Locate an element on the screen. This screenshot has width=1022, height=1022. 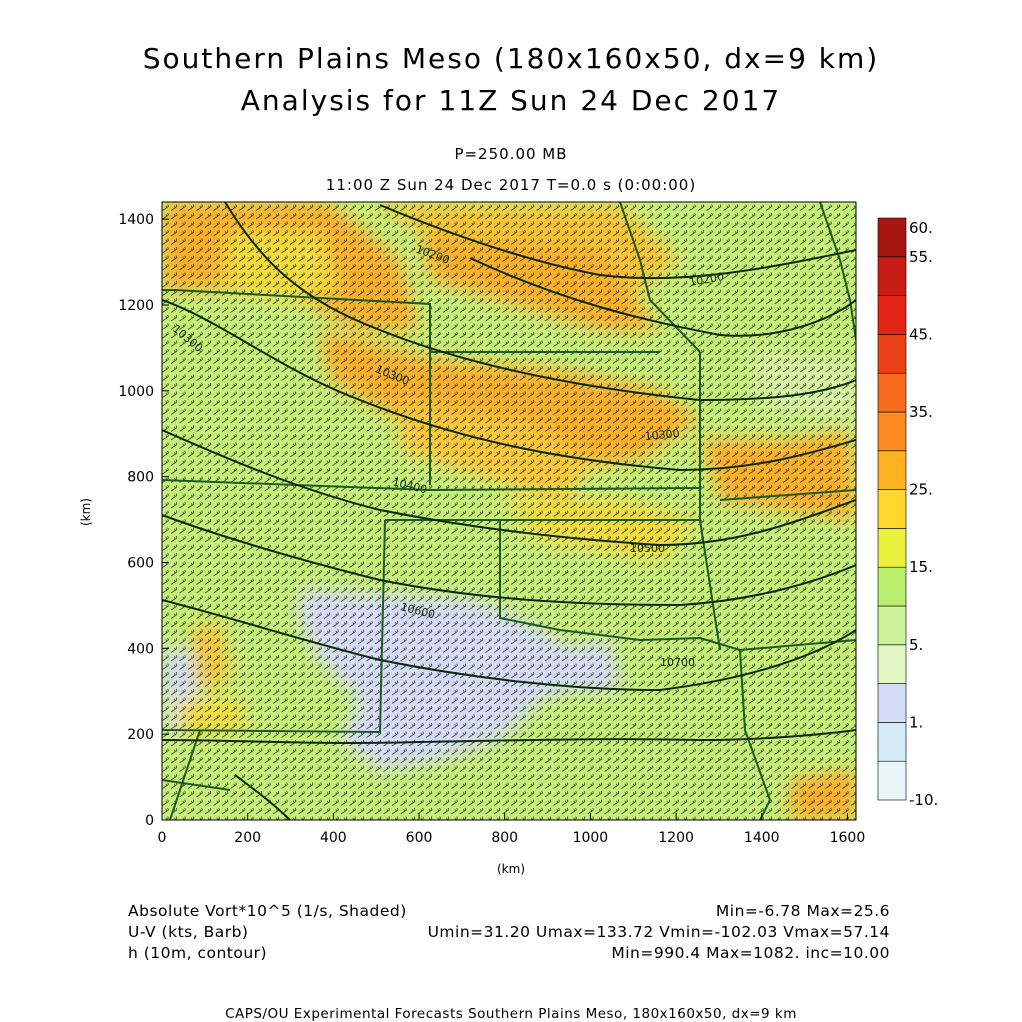
y-tick-label: 800 is located at coordinates (140, 478).